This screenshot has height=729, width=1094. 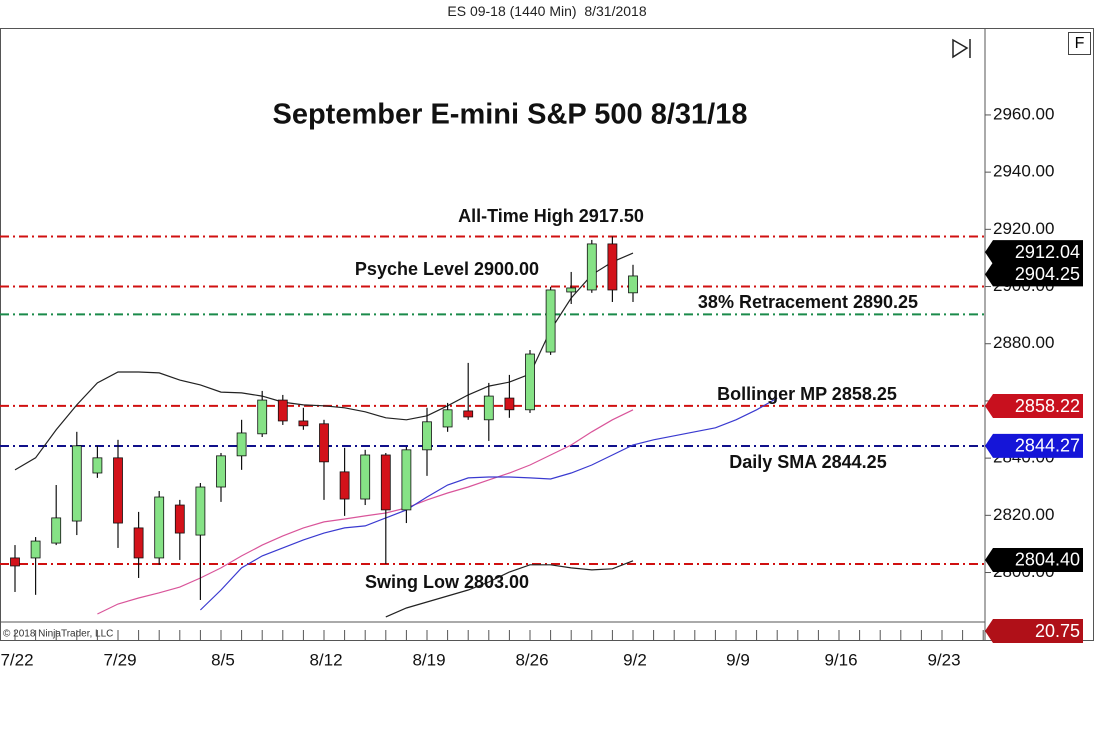 What do you see at coordinates (807, 394) in the screenshot?
I see `level-label: Bollinger MP 2858.25` at bounding box center [807, 394].